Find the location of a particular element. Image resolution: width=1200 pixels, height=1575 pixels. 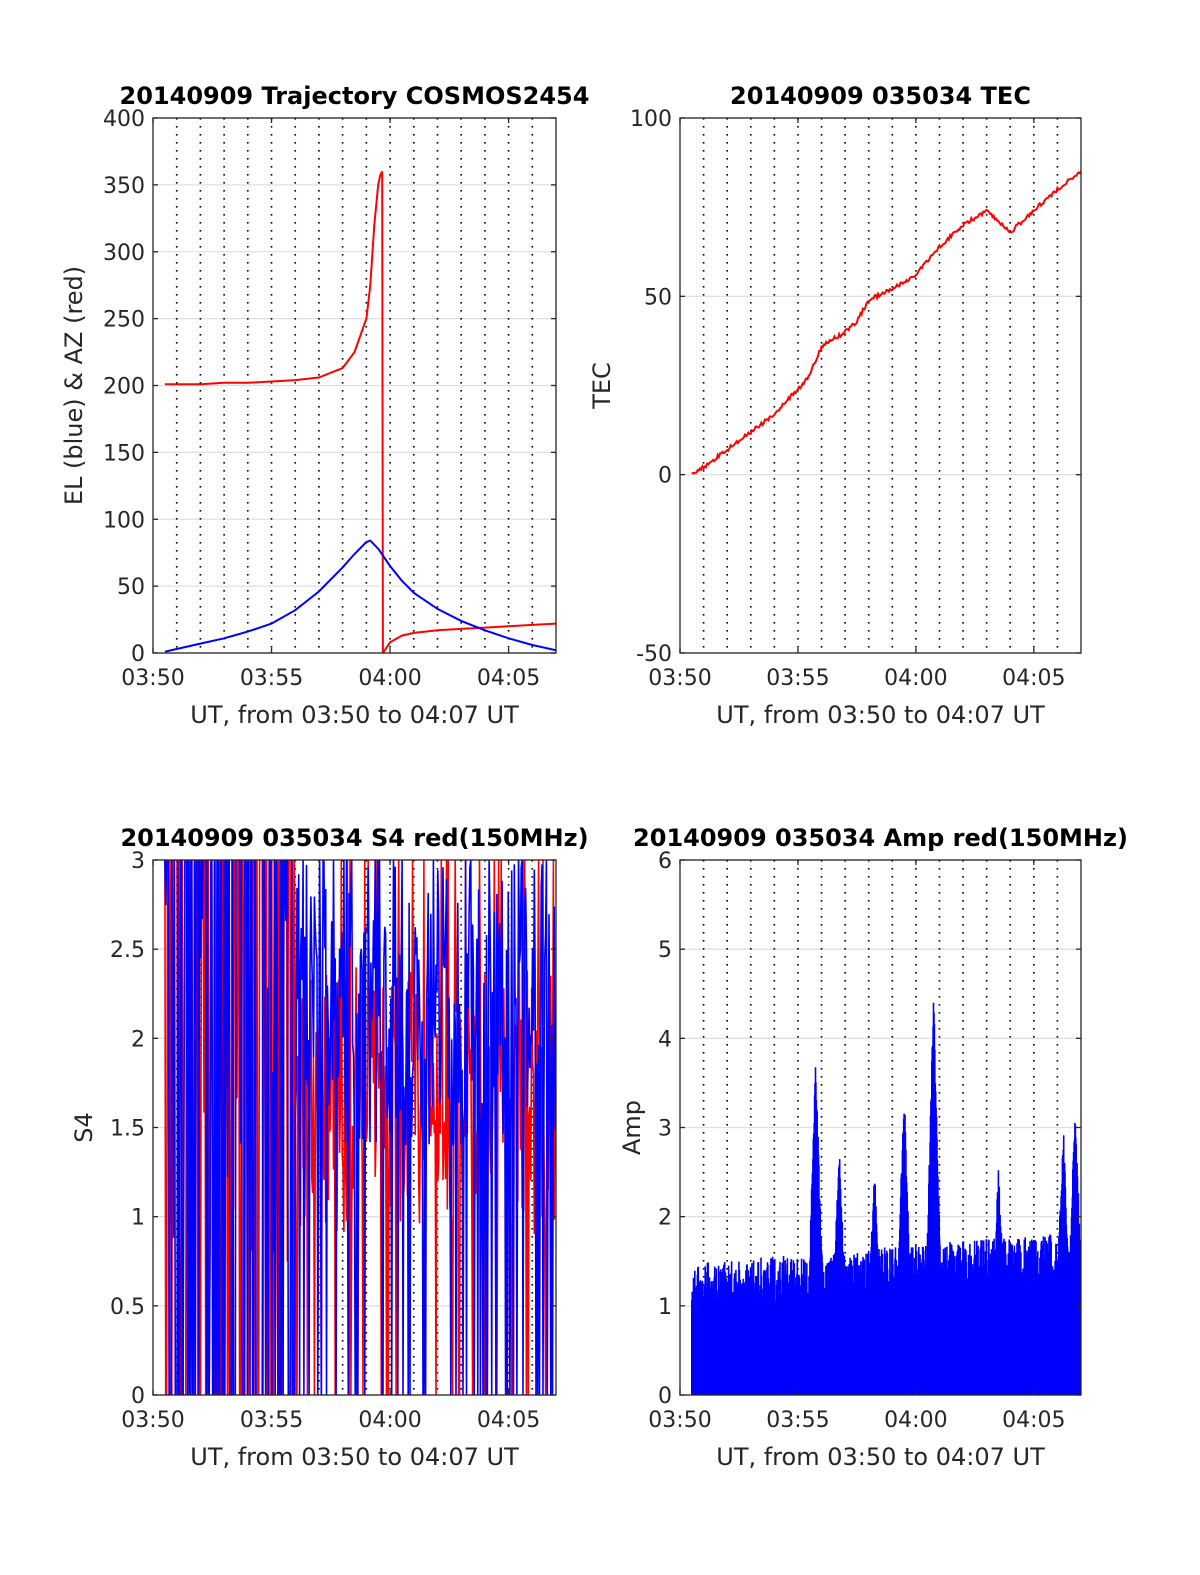

series-amp is located at coordinates (886, 1198).